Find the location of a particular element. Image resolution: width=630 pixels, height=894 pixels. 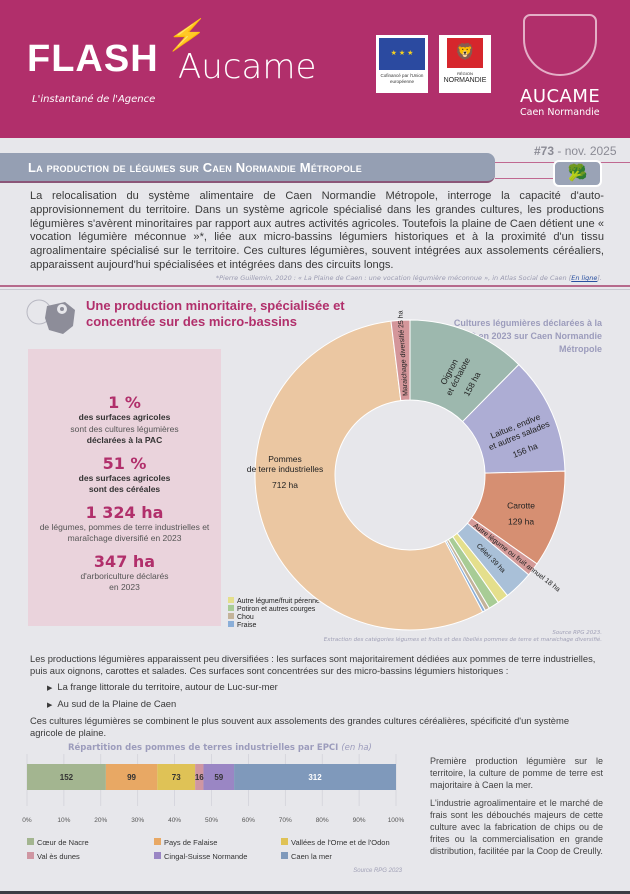

donut-label: Pommes de terre industrielles 712 ha is located at coordinates (285, 472).